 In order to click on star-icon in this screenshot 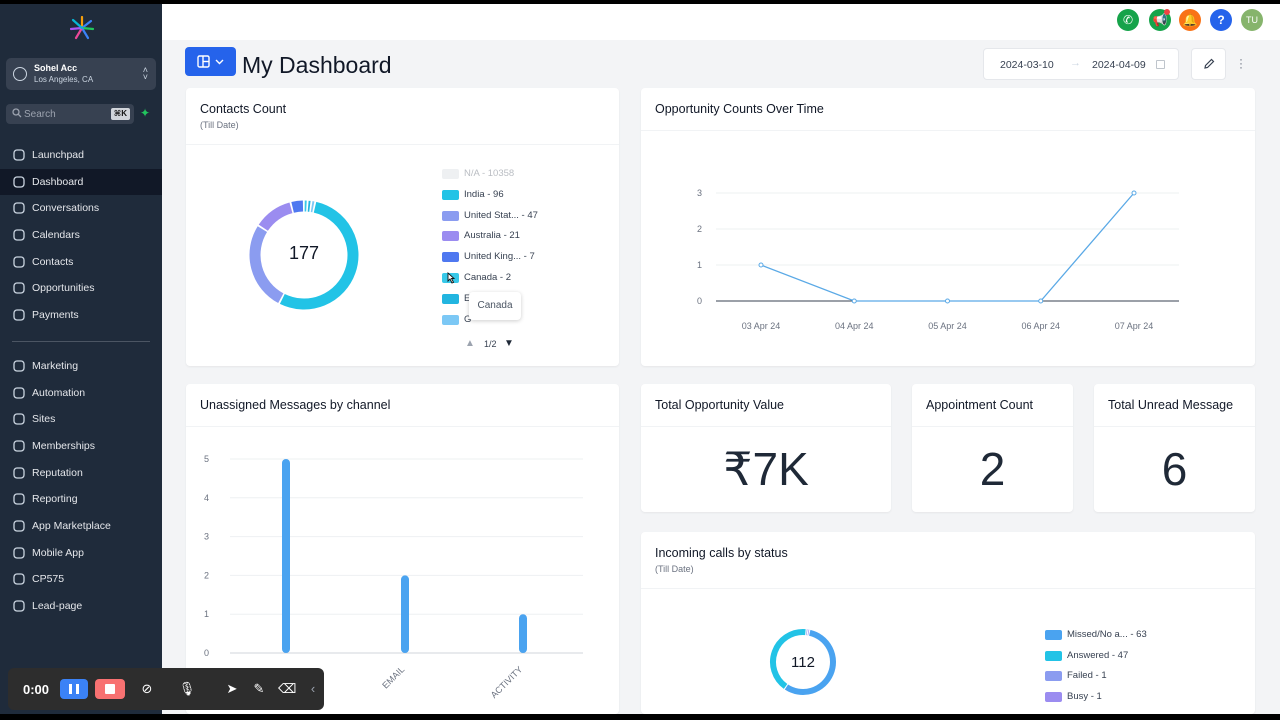, I will do `click(19, 473)`.